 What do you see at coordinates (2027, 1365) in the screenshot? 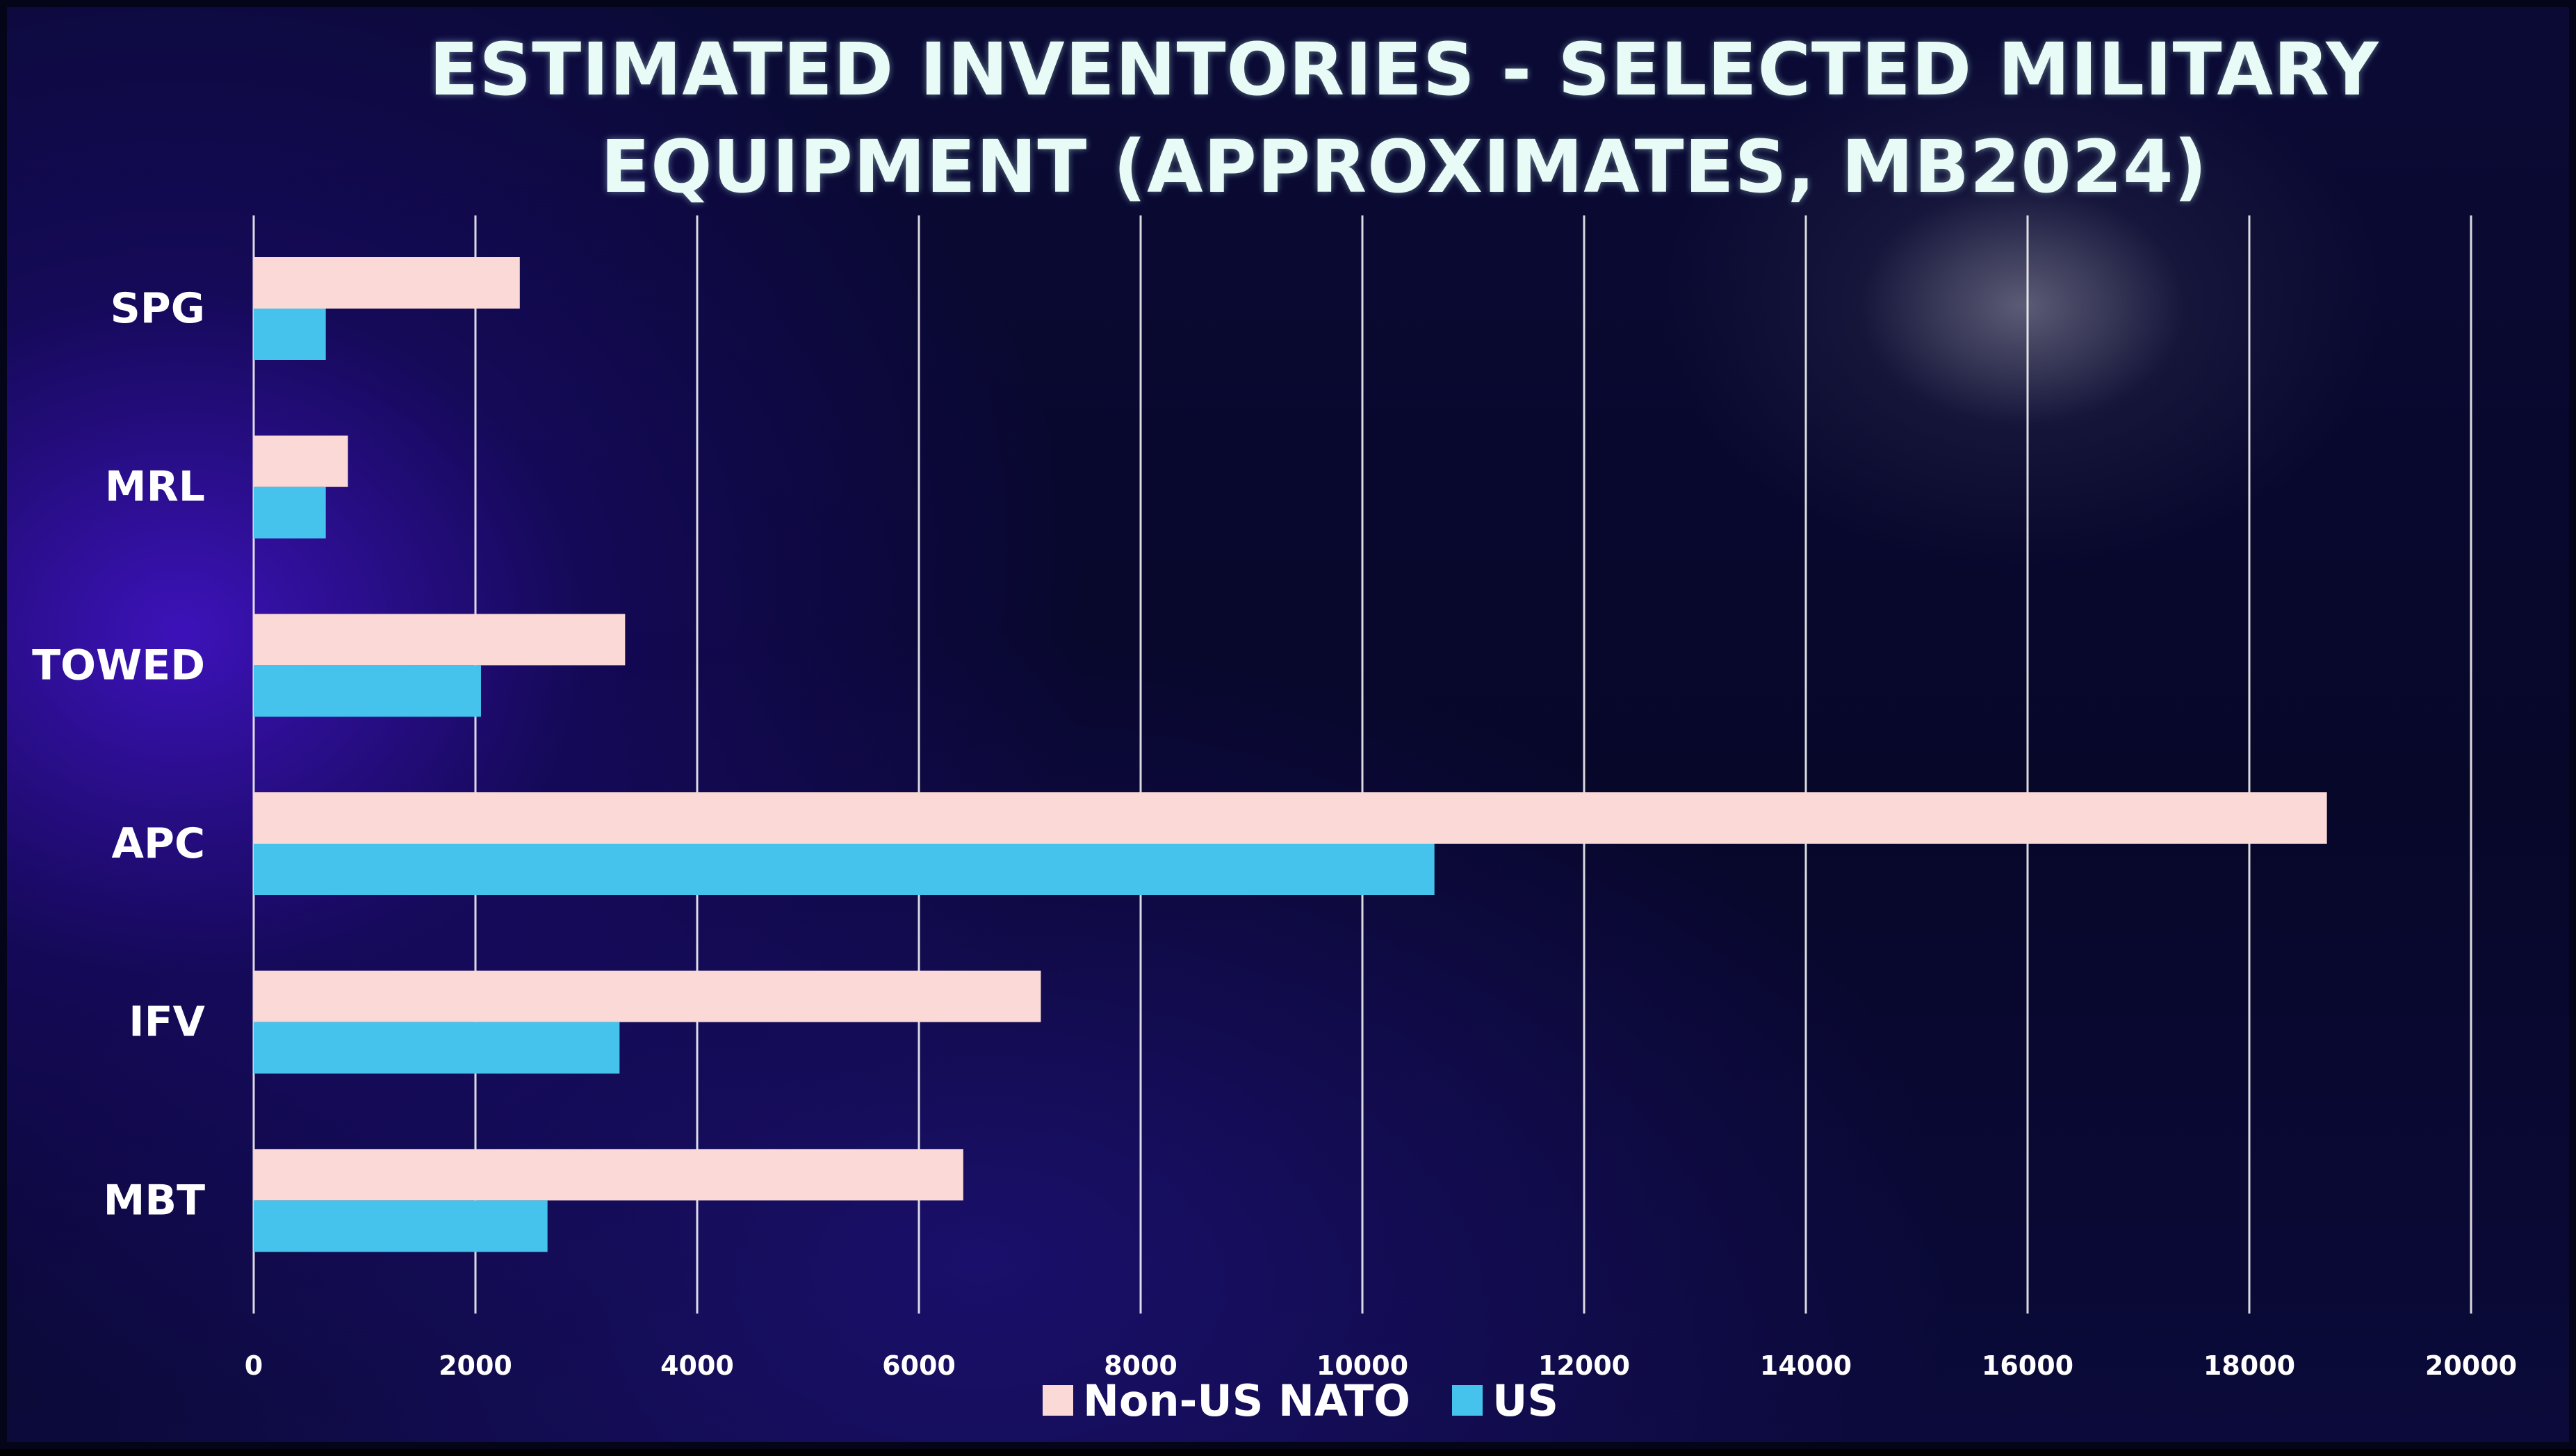
I see `x-tick-label-16000: 16000` at bounding box center [2027, 1365].